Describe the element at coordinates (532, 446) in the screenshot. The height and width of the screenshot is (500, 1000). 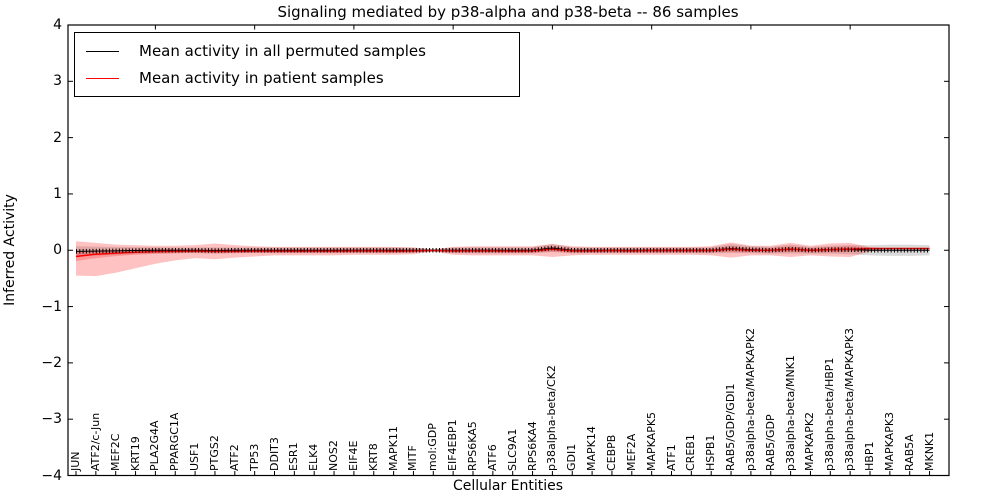
I see `x-tick-label: RPS6KA4` at that location.